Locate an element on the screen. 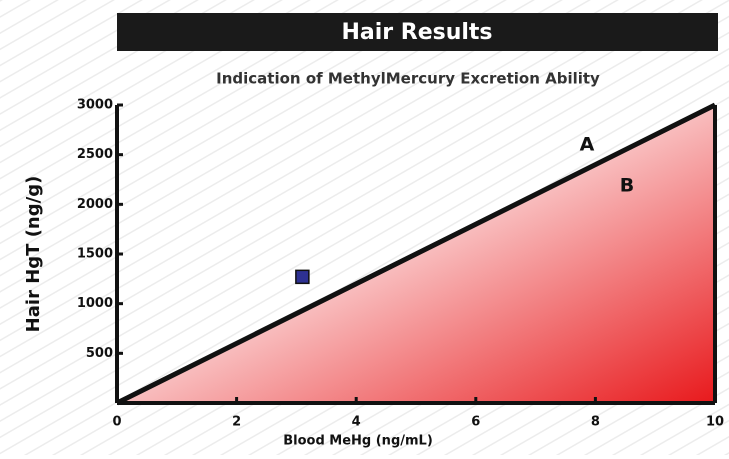 The image size is (729, 459). x-tick-label: 0 is located at coordinates (116, 422).